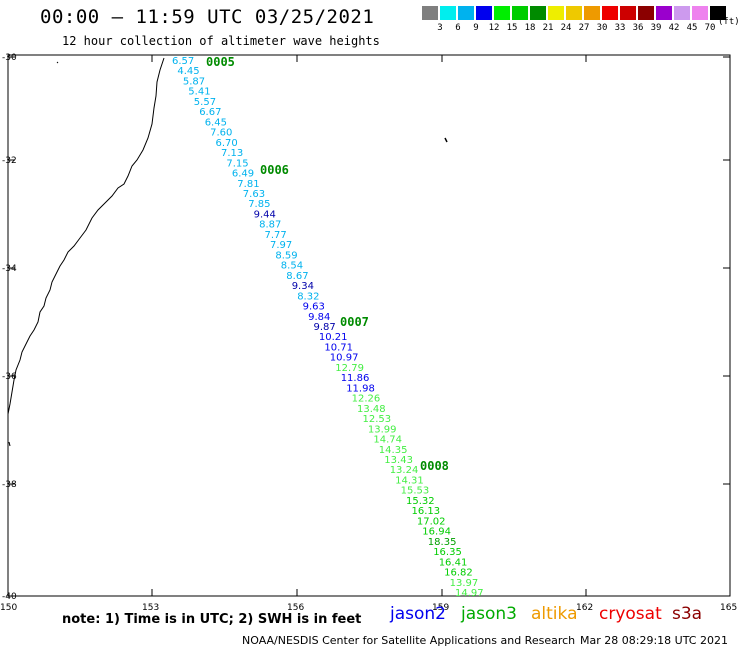 This screenshot has width=740, height=650. I want to click on pass-label: 0005, so click(220, 62).